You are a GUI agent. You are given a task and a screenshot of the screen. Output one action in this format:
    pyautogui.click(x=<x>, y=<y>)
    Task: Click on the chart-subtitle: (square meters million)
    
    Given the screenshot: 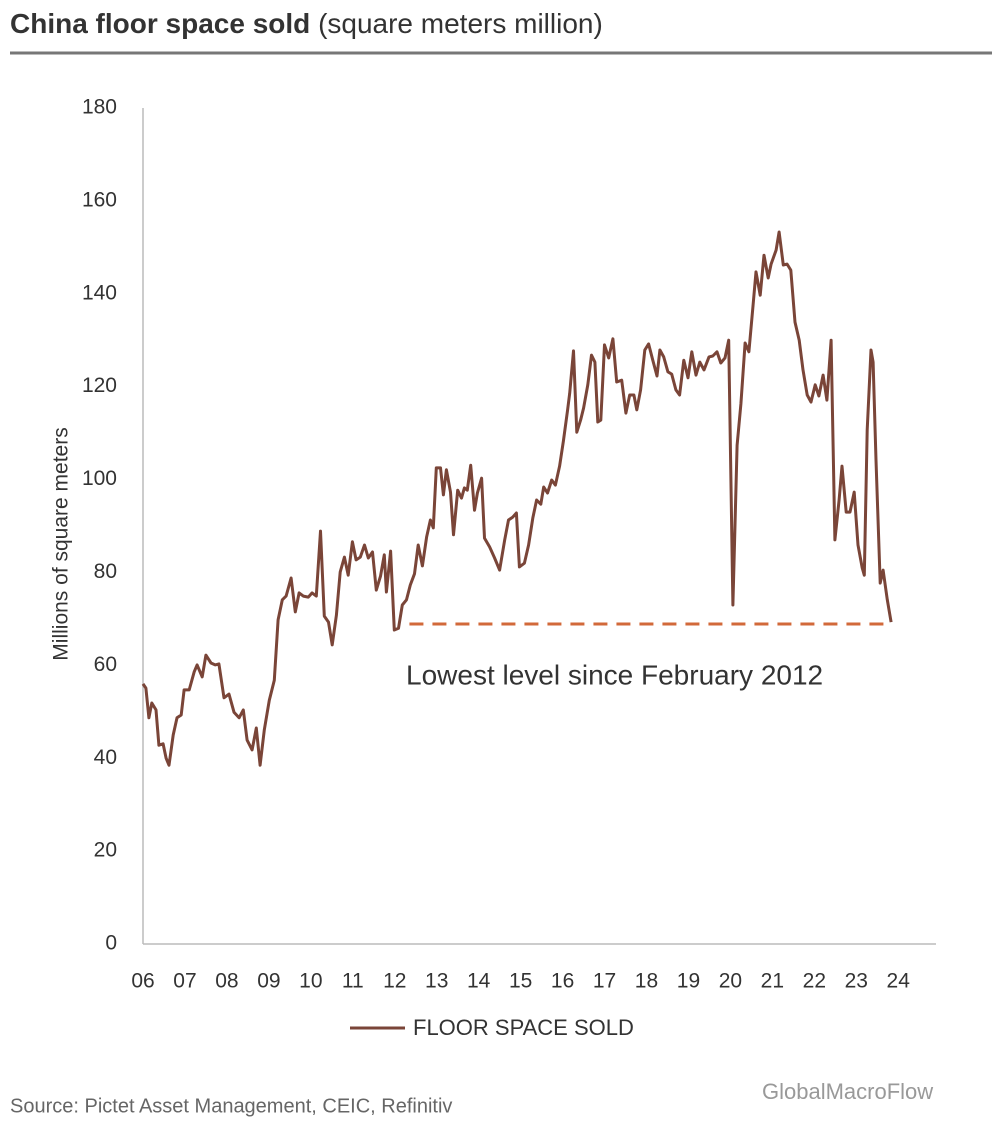 What is the action you would take?
    pyautogui.click(x=460, y=23)
    